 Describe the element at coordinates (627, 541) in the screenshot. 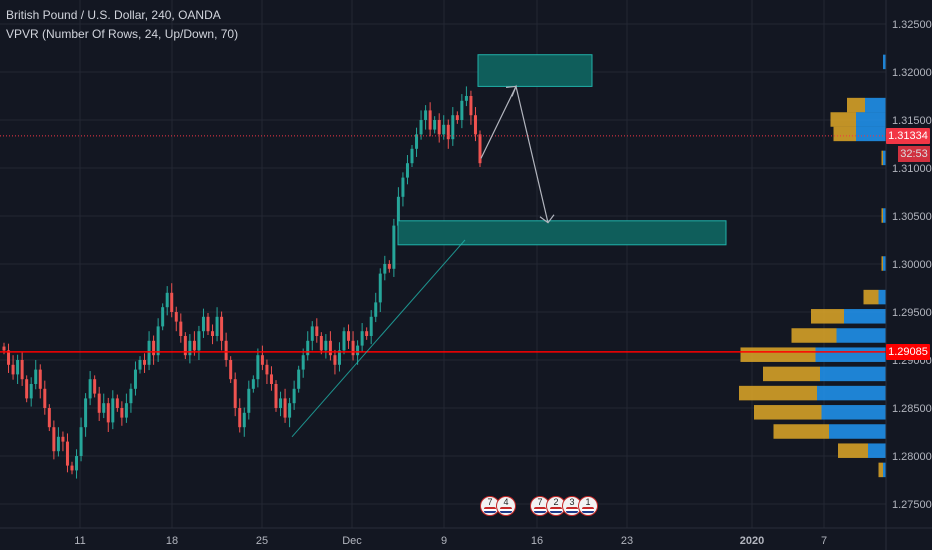

I see `x-tick-label: 23` at that location.